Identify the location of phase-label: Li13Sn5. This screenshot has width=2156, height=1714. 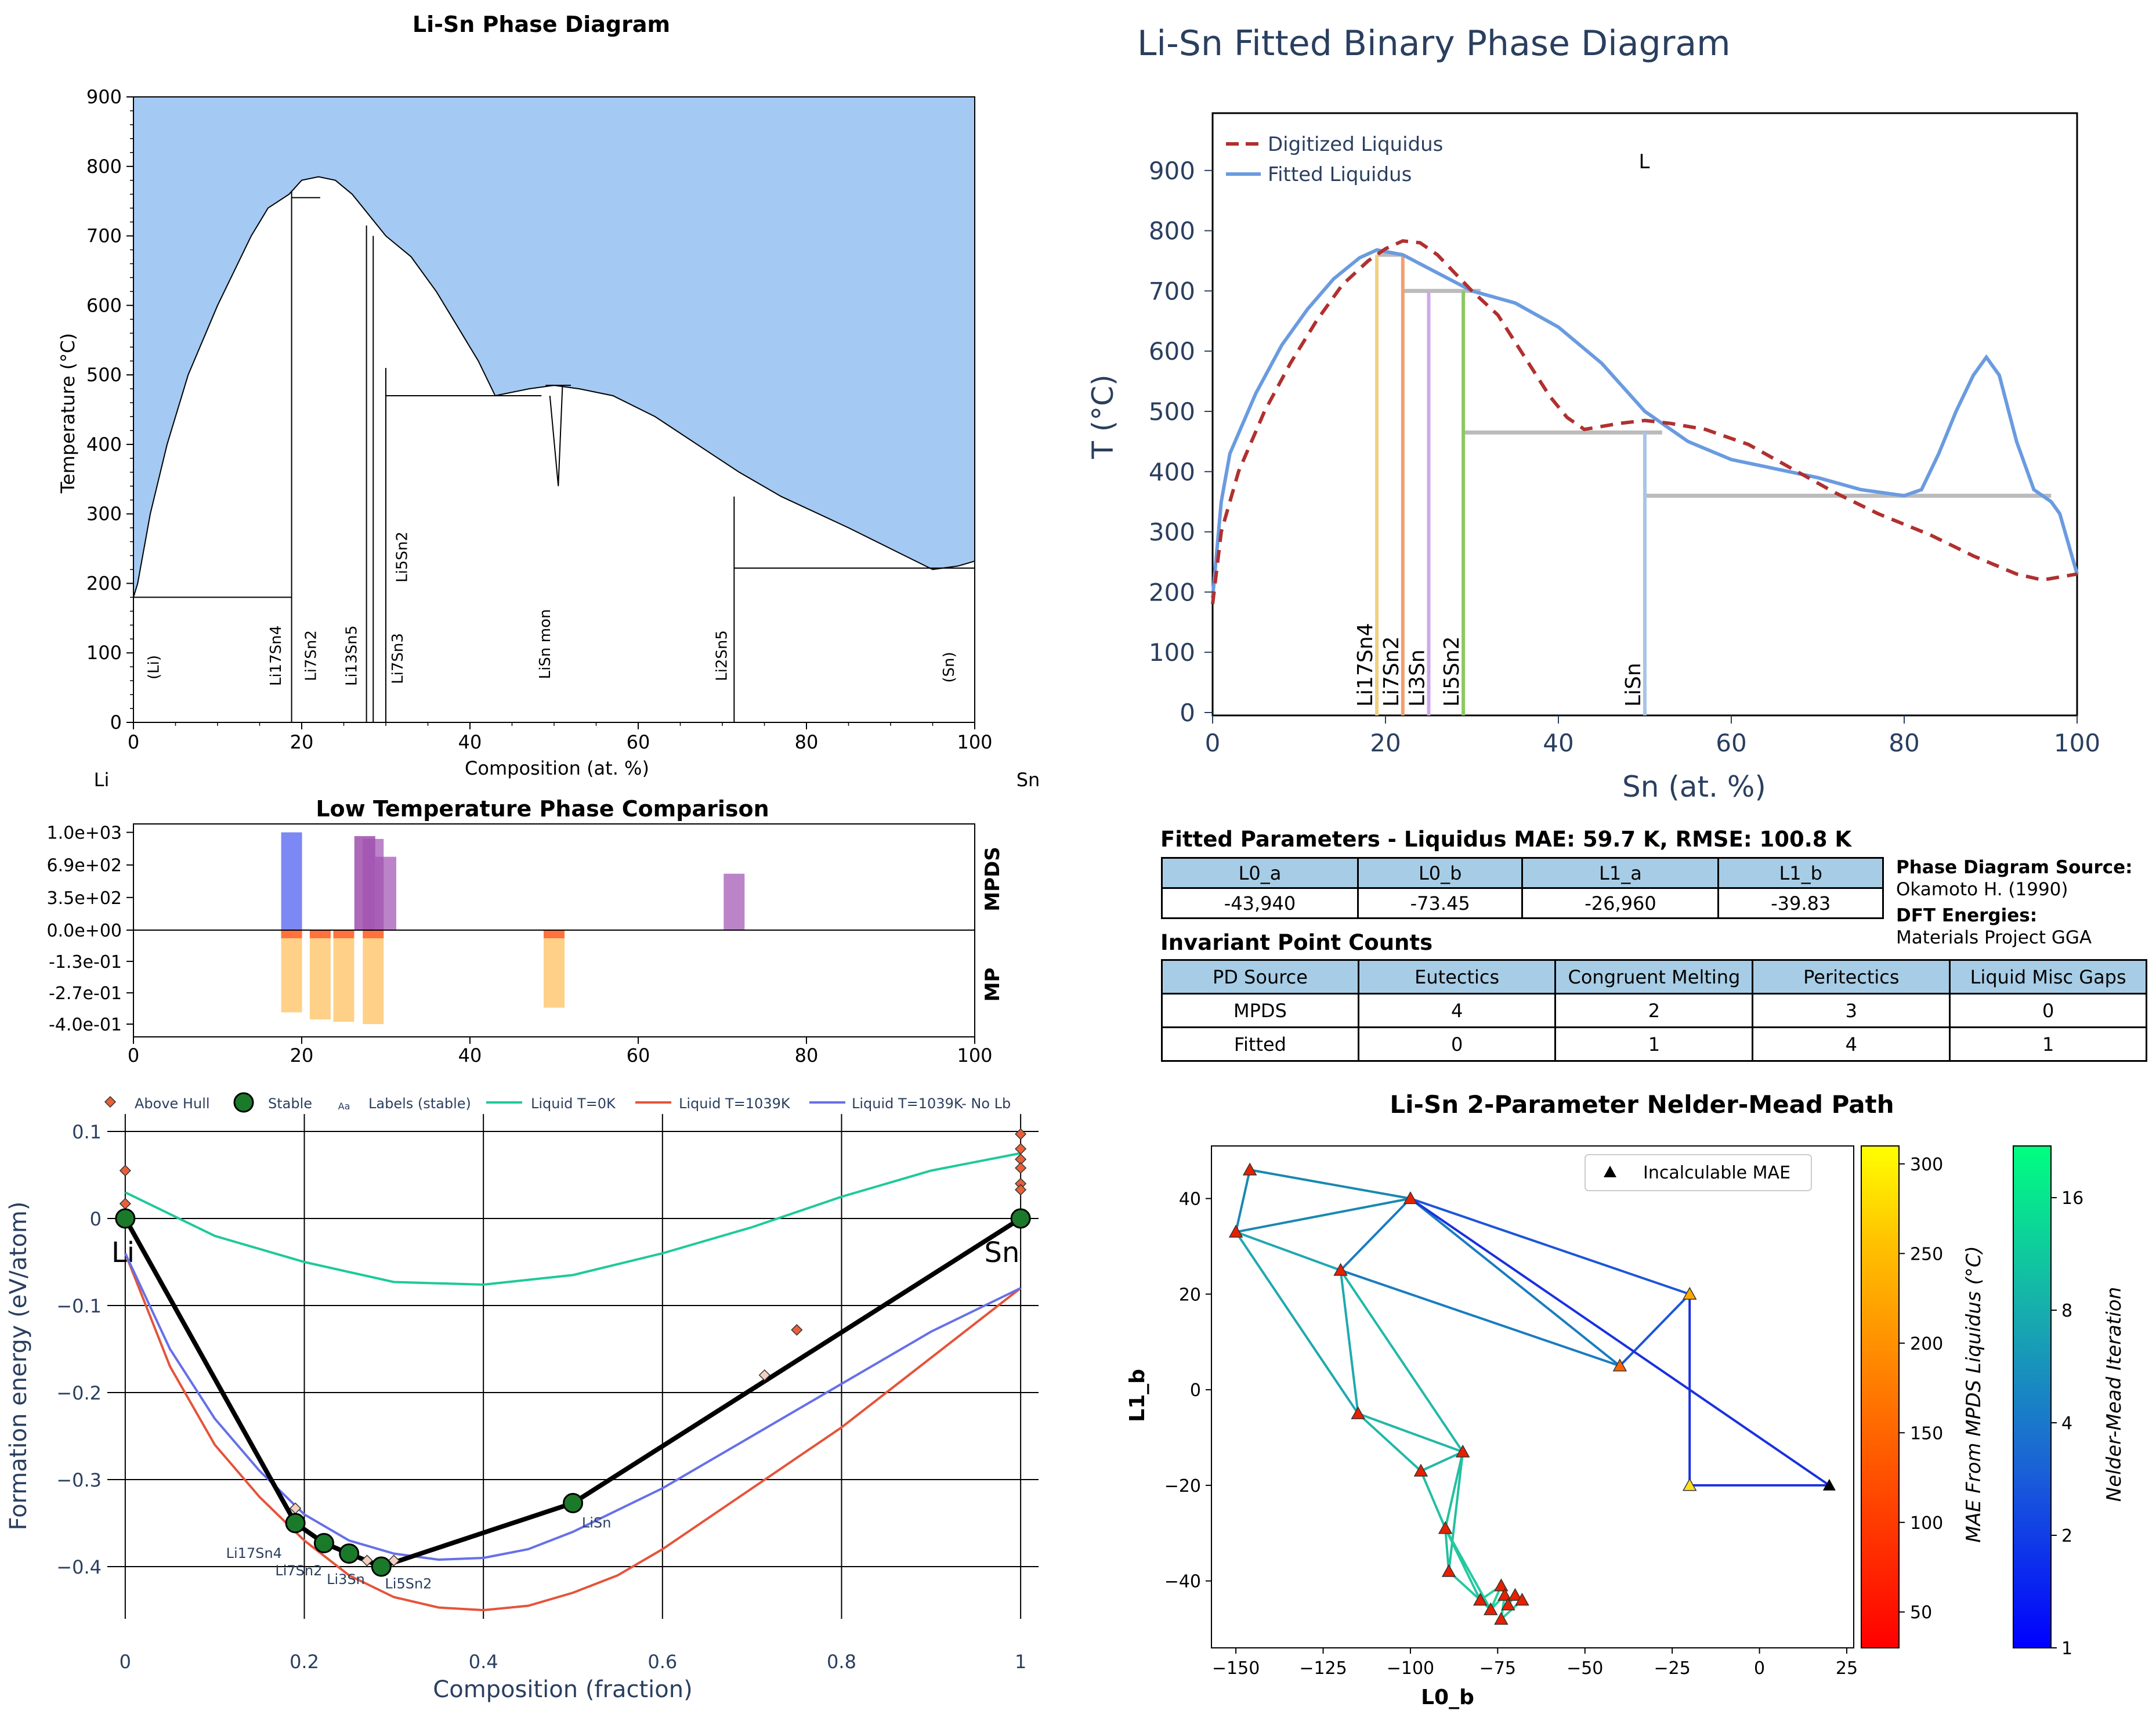
(351, 656).